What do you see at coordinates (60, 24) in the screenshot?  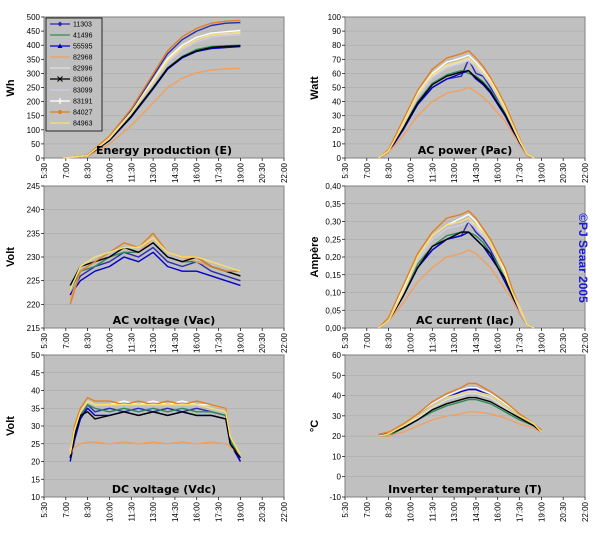 I see `legend-marker-diamond` at bounding box center [60, 24].